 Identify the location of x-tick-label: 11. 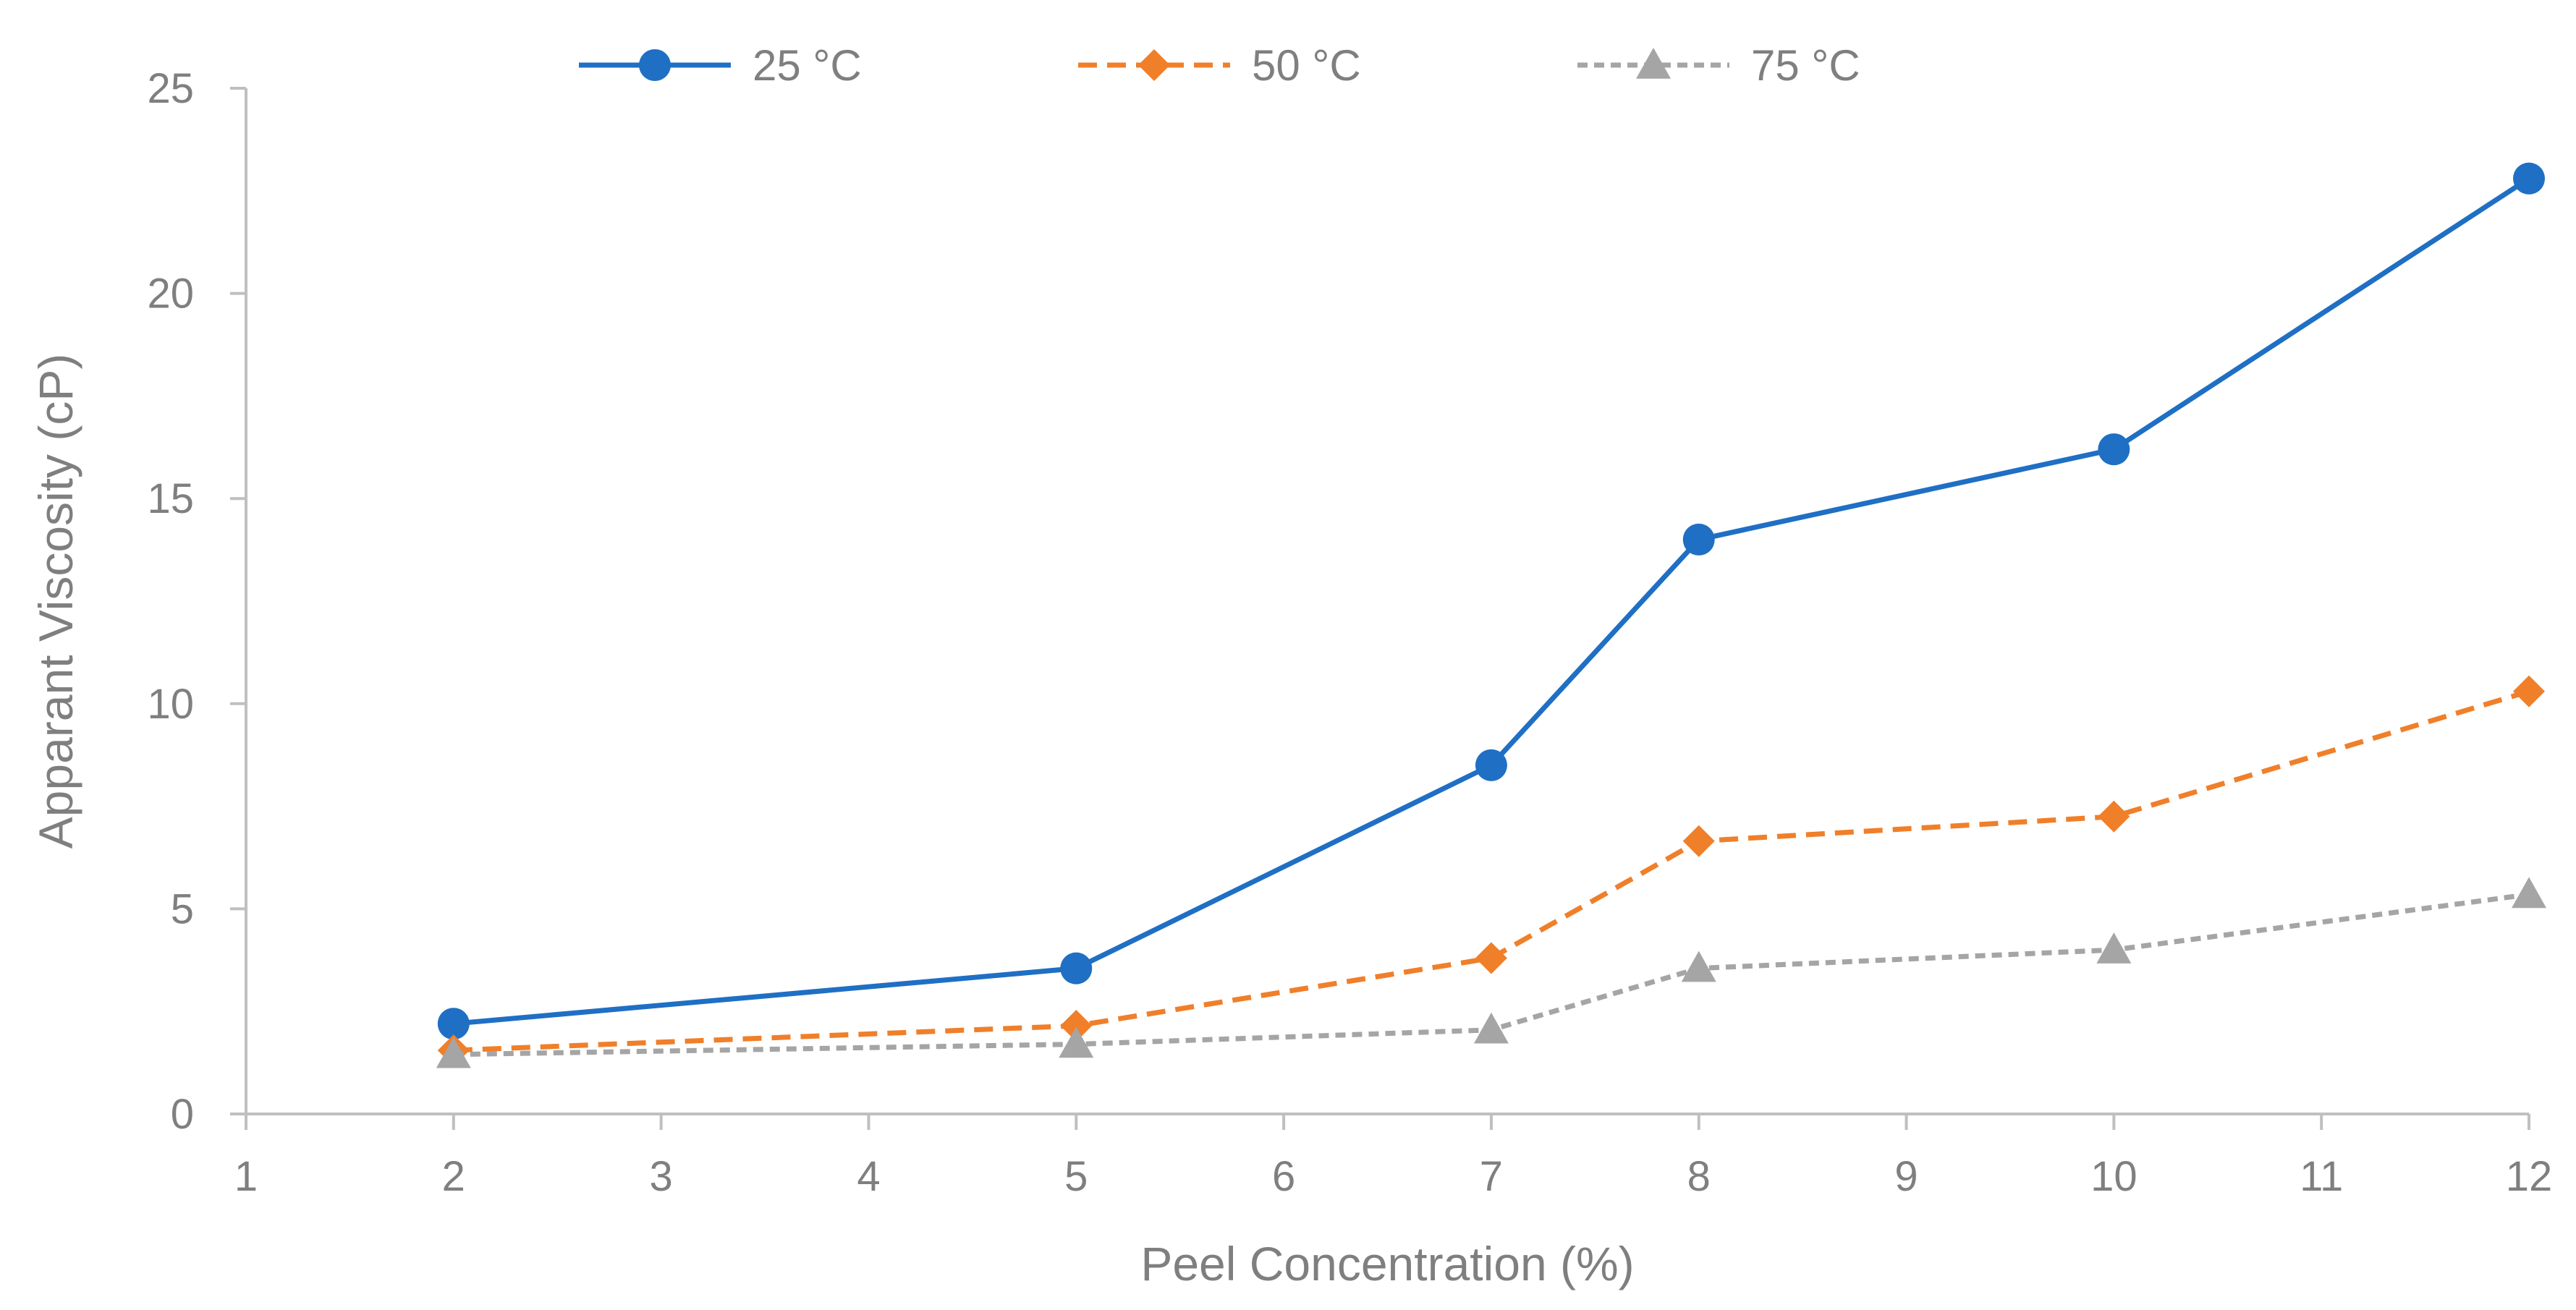
(2321, 1176).